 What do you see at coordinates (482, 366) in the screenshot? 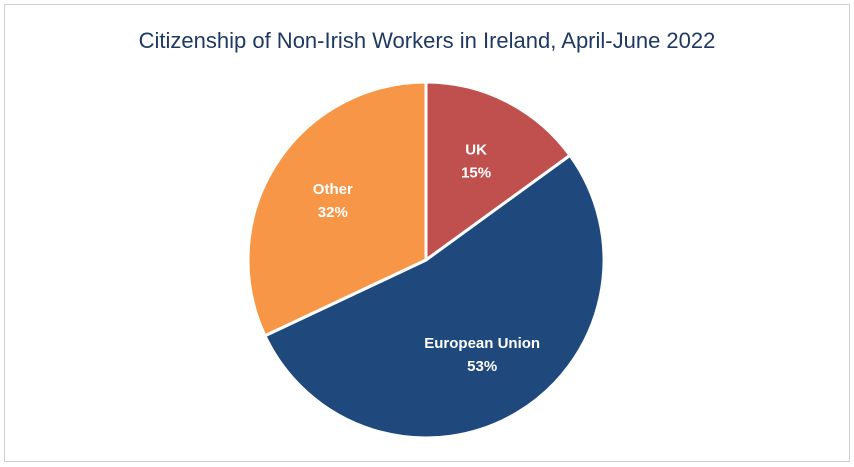
I see `slice-value-label: 53%` at bounding box center [482, 366].